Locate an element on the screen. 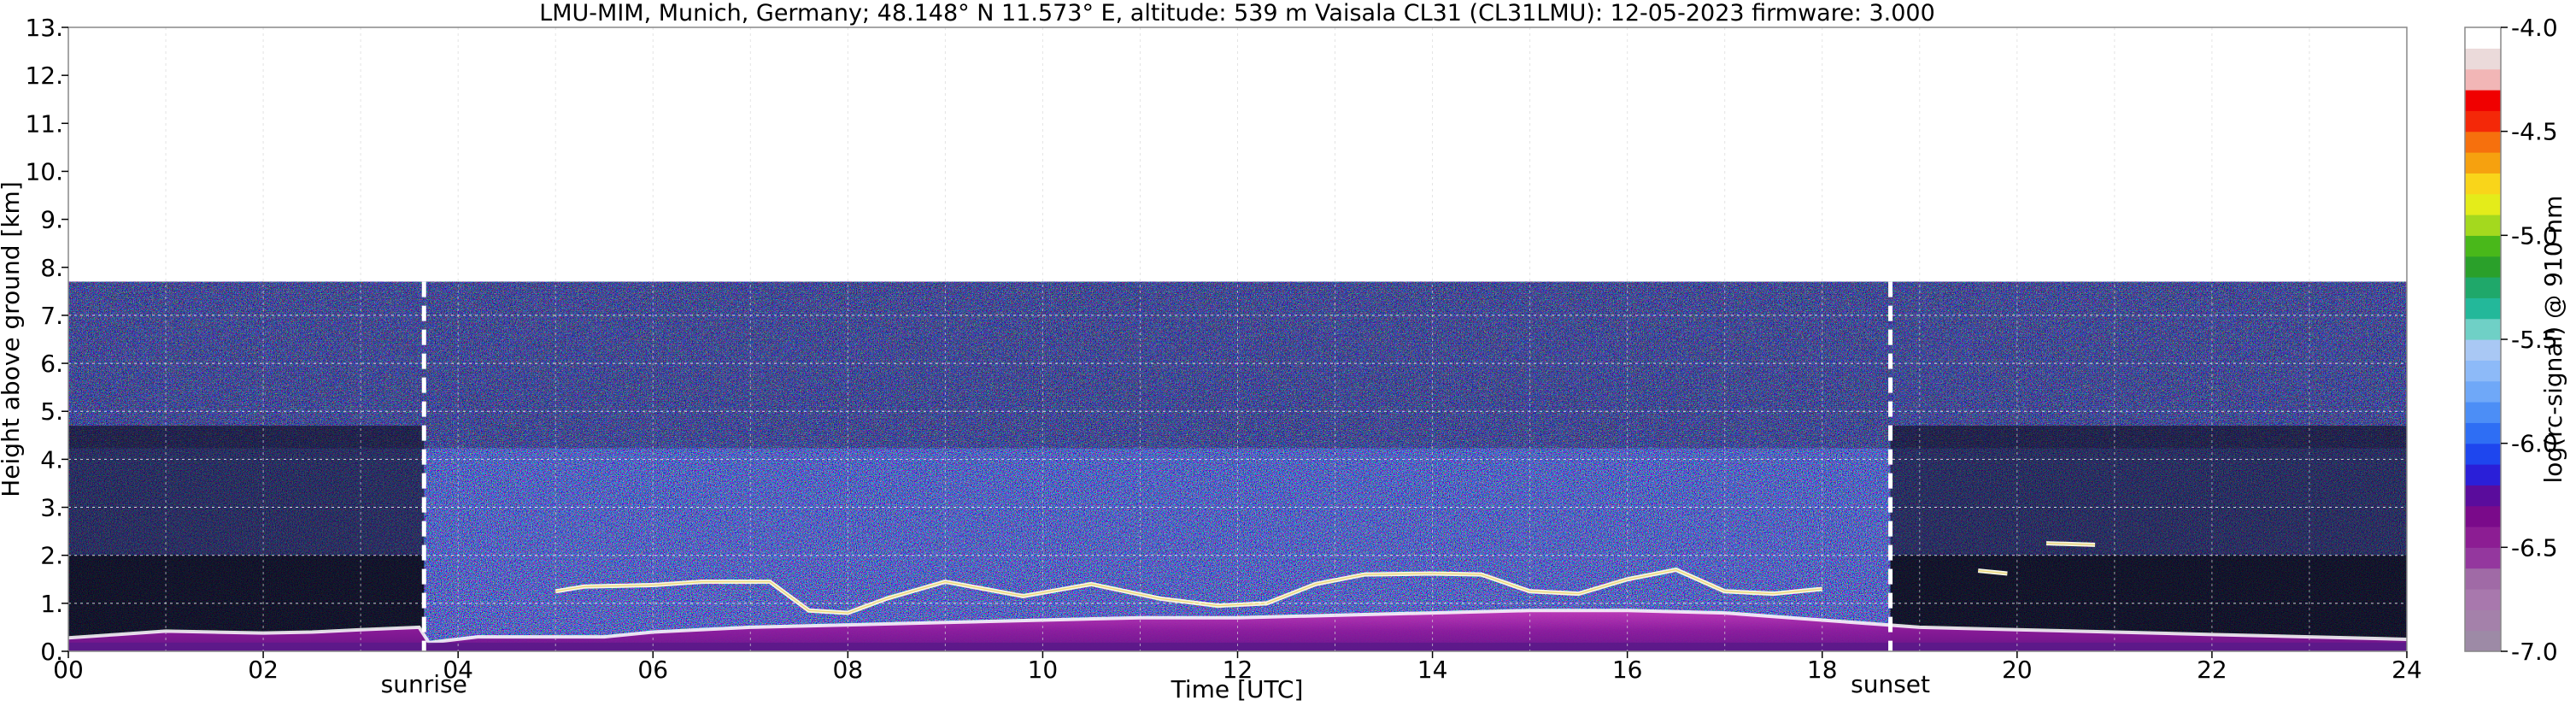 The image size is (2576, 706). x-tick-label: 04 is located at coordinates (458, 670).